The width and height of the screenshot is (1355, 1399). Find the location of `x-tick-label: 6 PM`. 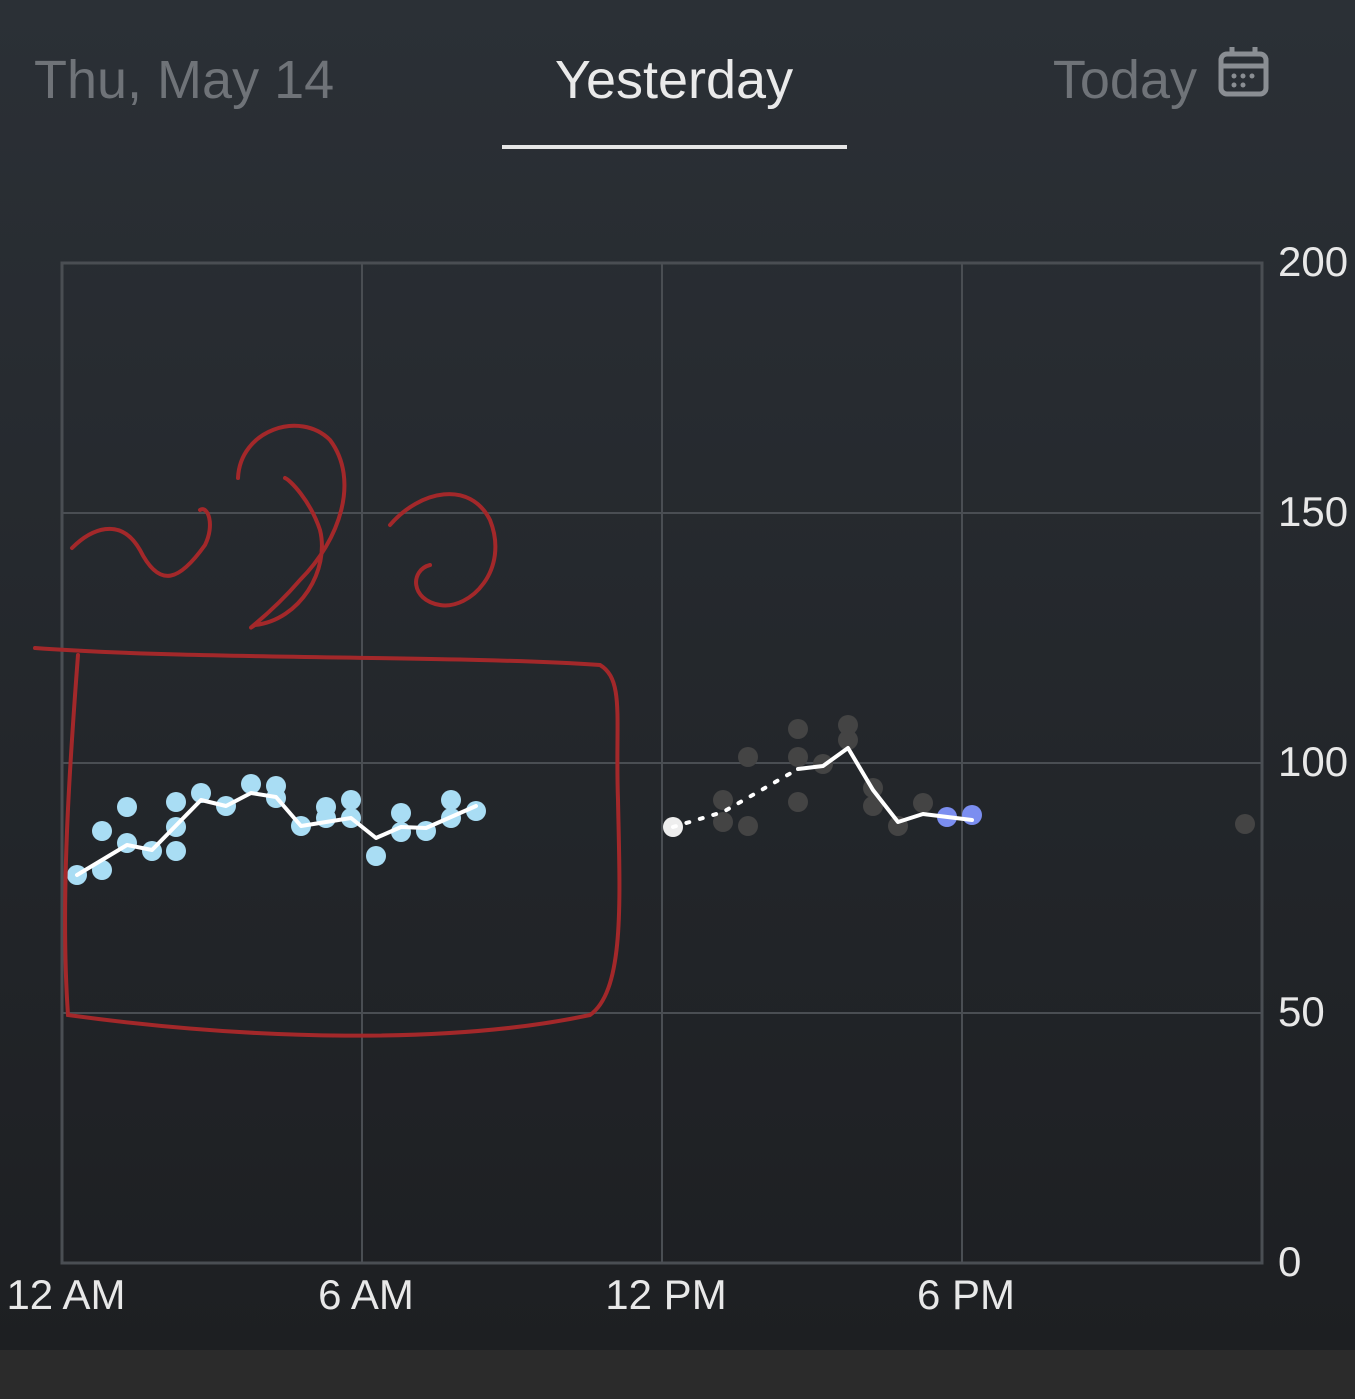

x-tick-label: 6 PM is located at coordinates (966, 1294).